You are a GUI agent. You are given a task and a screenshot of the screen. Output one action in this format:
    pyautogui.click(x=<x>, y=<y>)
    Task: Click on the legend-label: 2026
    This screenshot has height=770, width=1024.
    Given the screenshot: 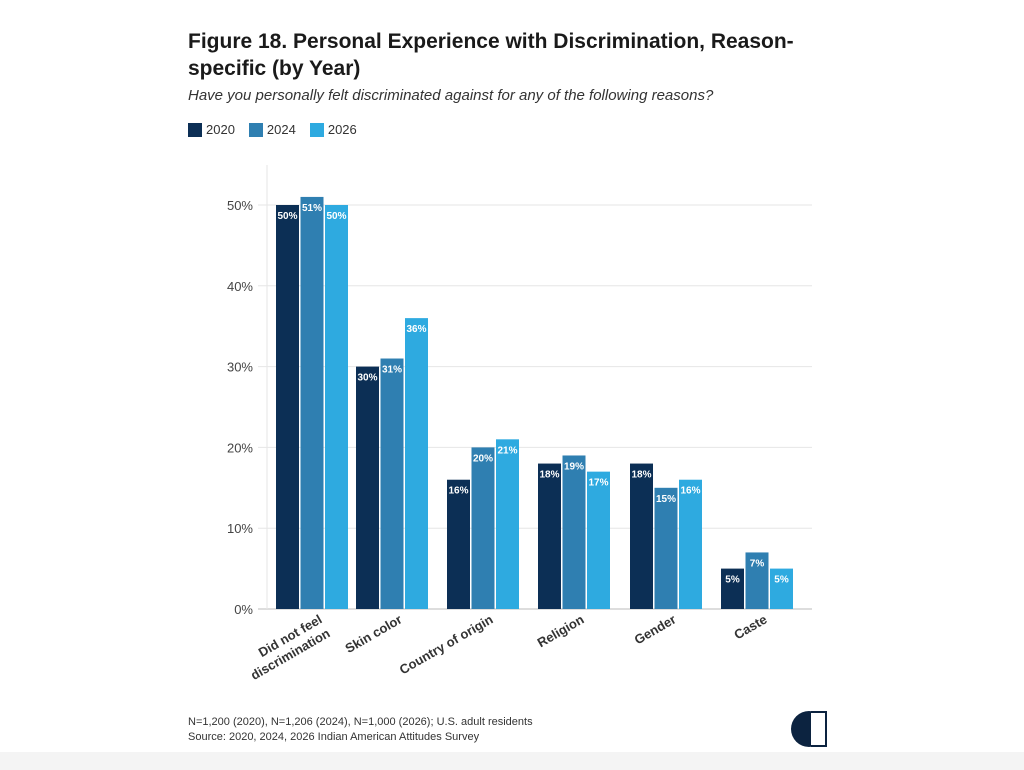 What is the action you would take?
    pyautogui.click(x=342, y=129)
    